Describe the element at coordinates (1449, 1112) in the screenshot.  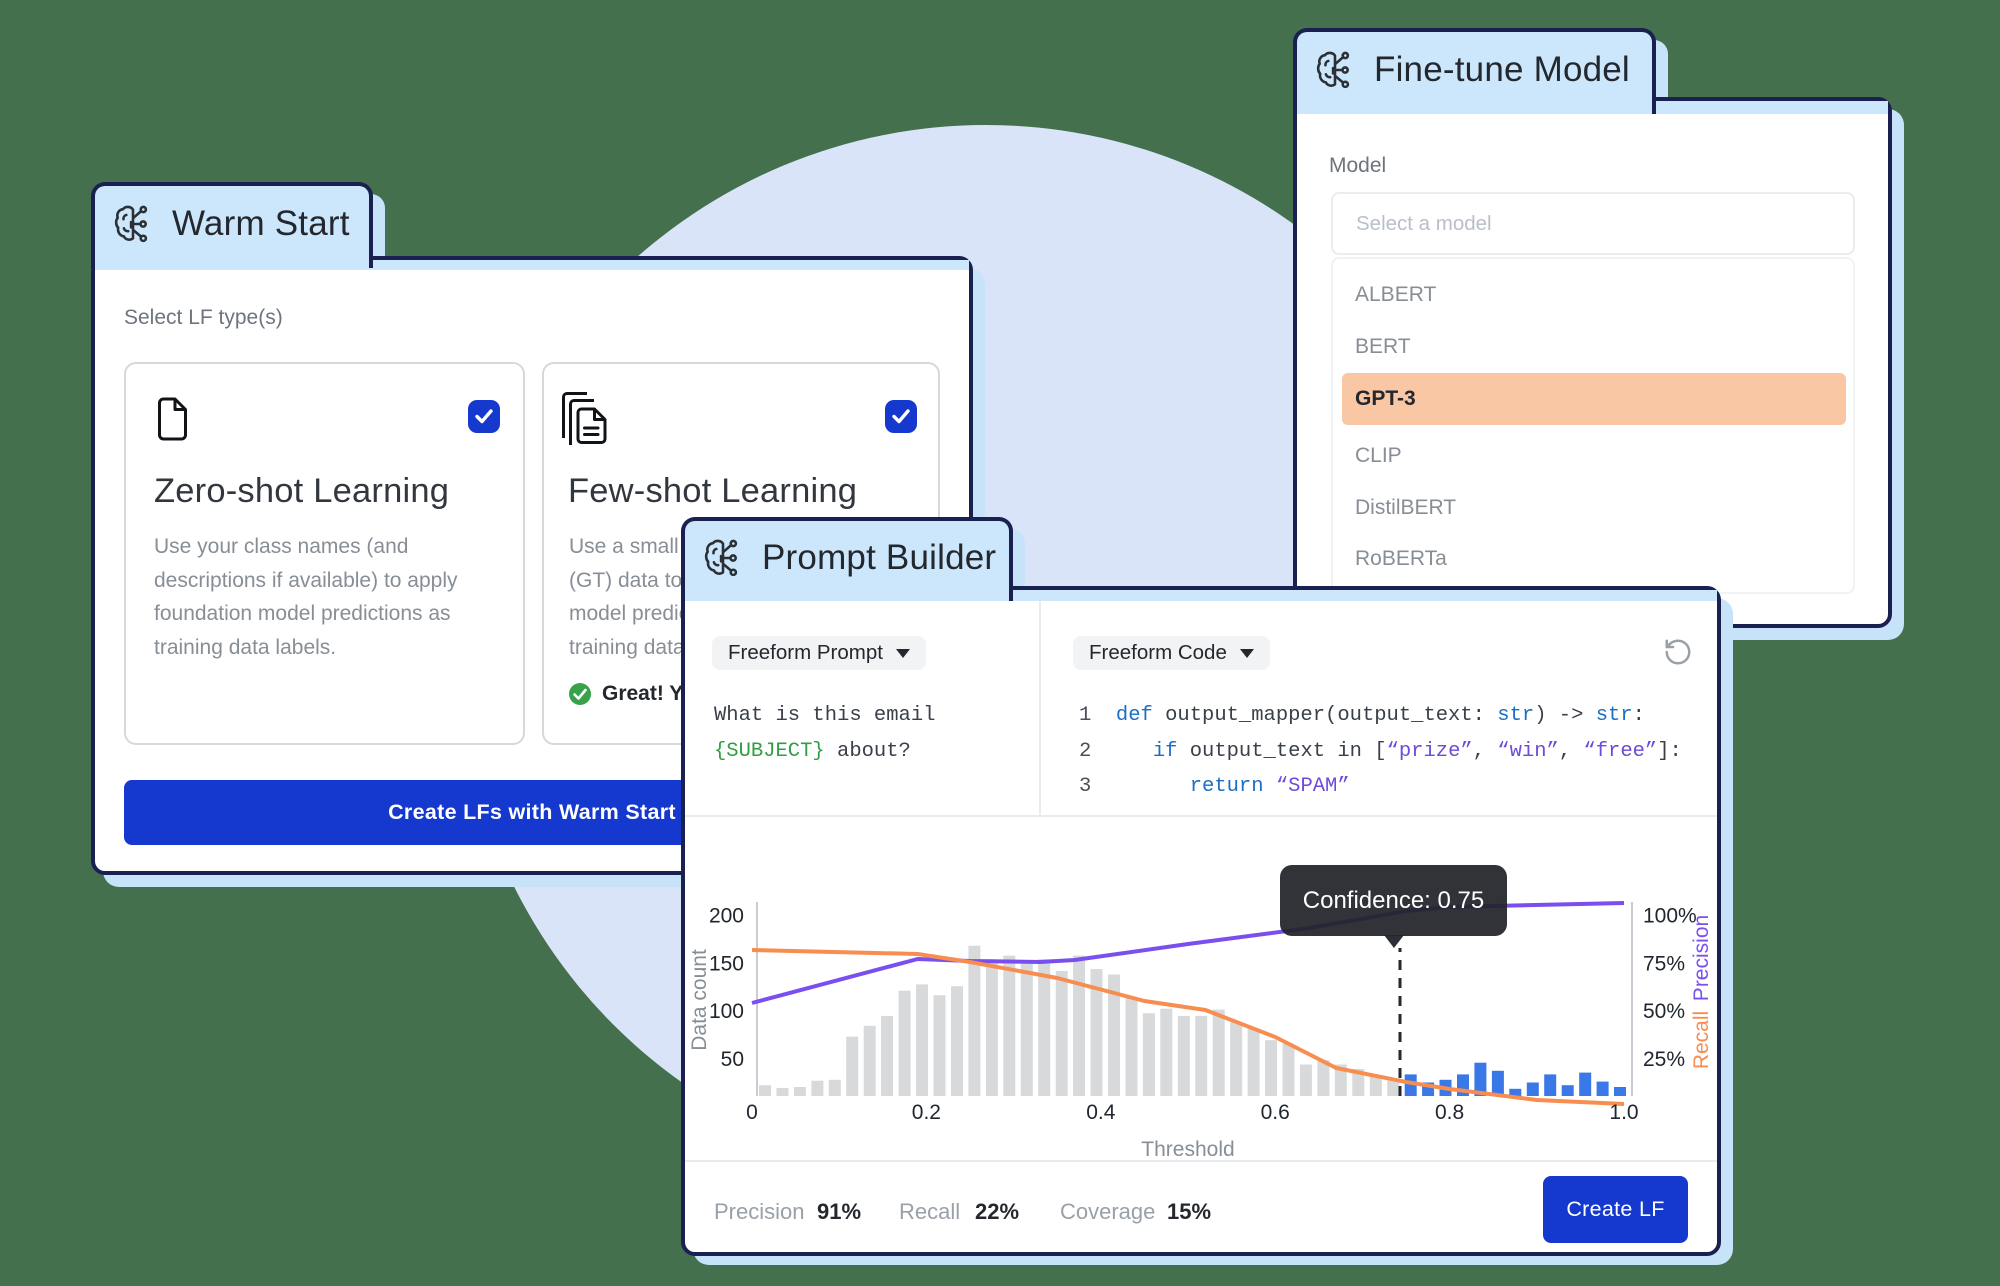
I see `svg-text: 0.8` at that location.